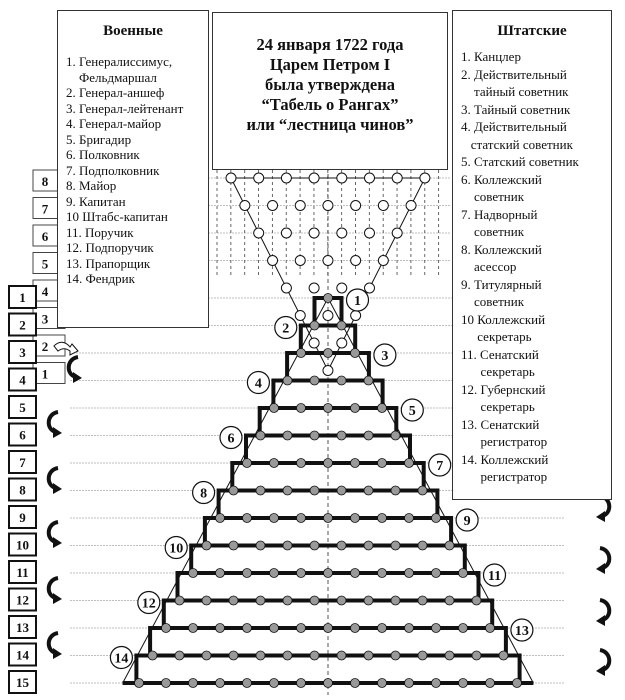 The image size is (625, 700). What do you see at coordinates (514, 74) in the screenshot?
I see `civil-rank-item: 2. Действительный` at bounding box center [514, 74].